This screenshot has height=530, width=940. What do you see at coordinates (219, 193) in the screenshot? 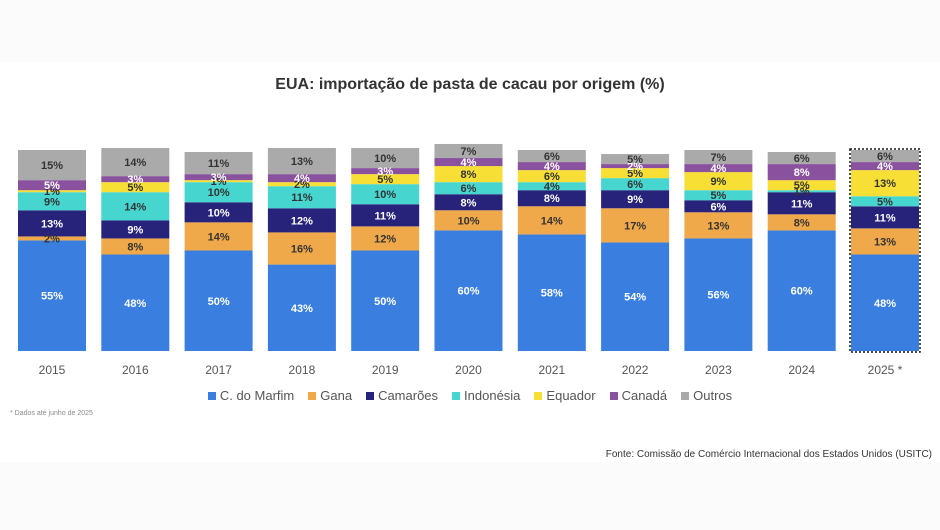
I see `data-label: 10%` at bounding box center [219, 193].